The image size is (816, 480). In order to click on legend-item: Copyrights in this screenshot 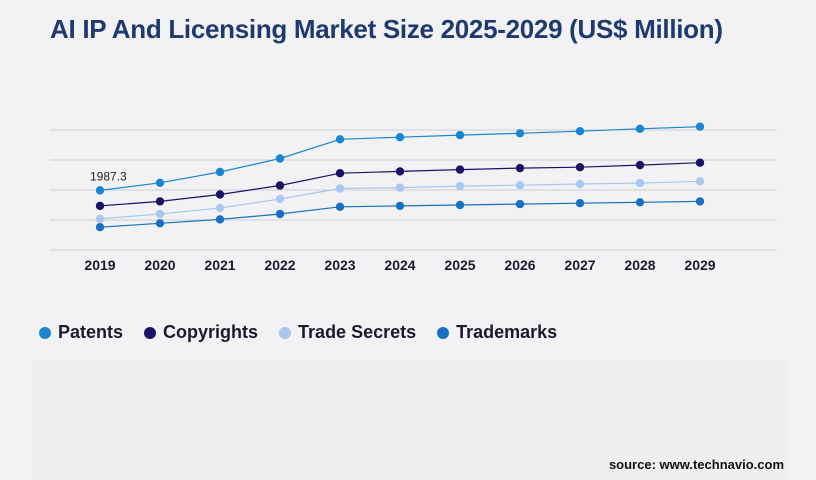, I will do `click(200, 332)`.